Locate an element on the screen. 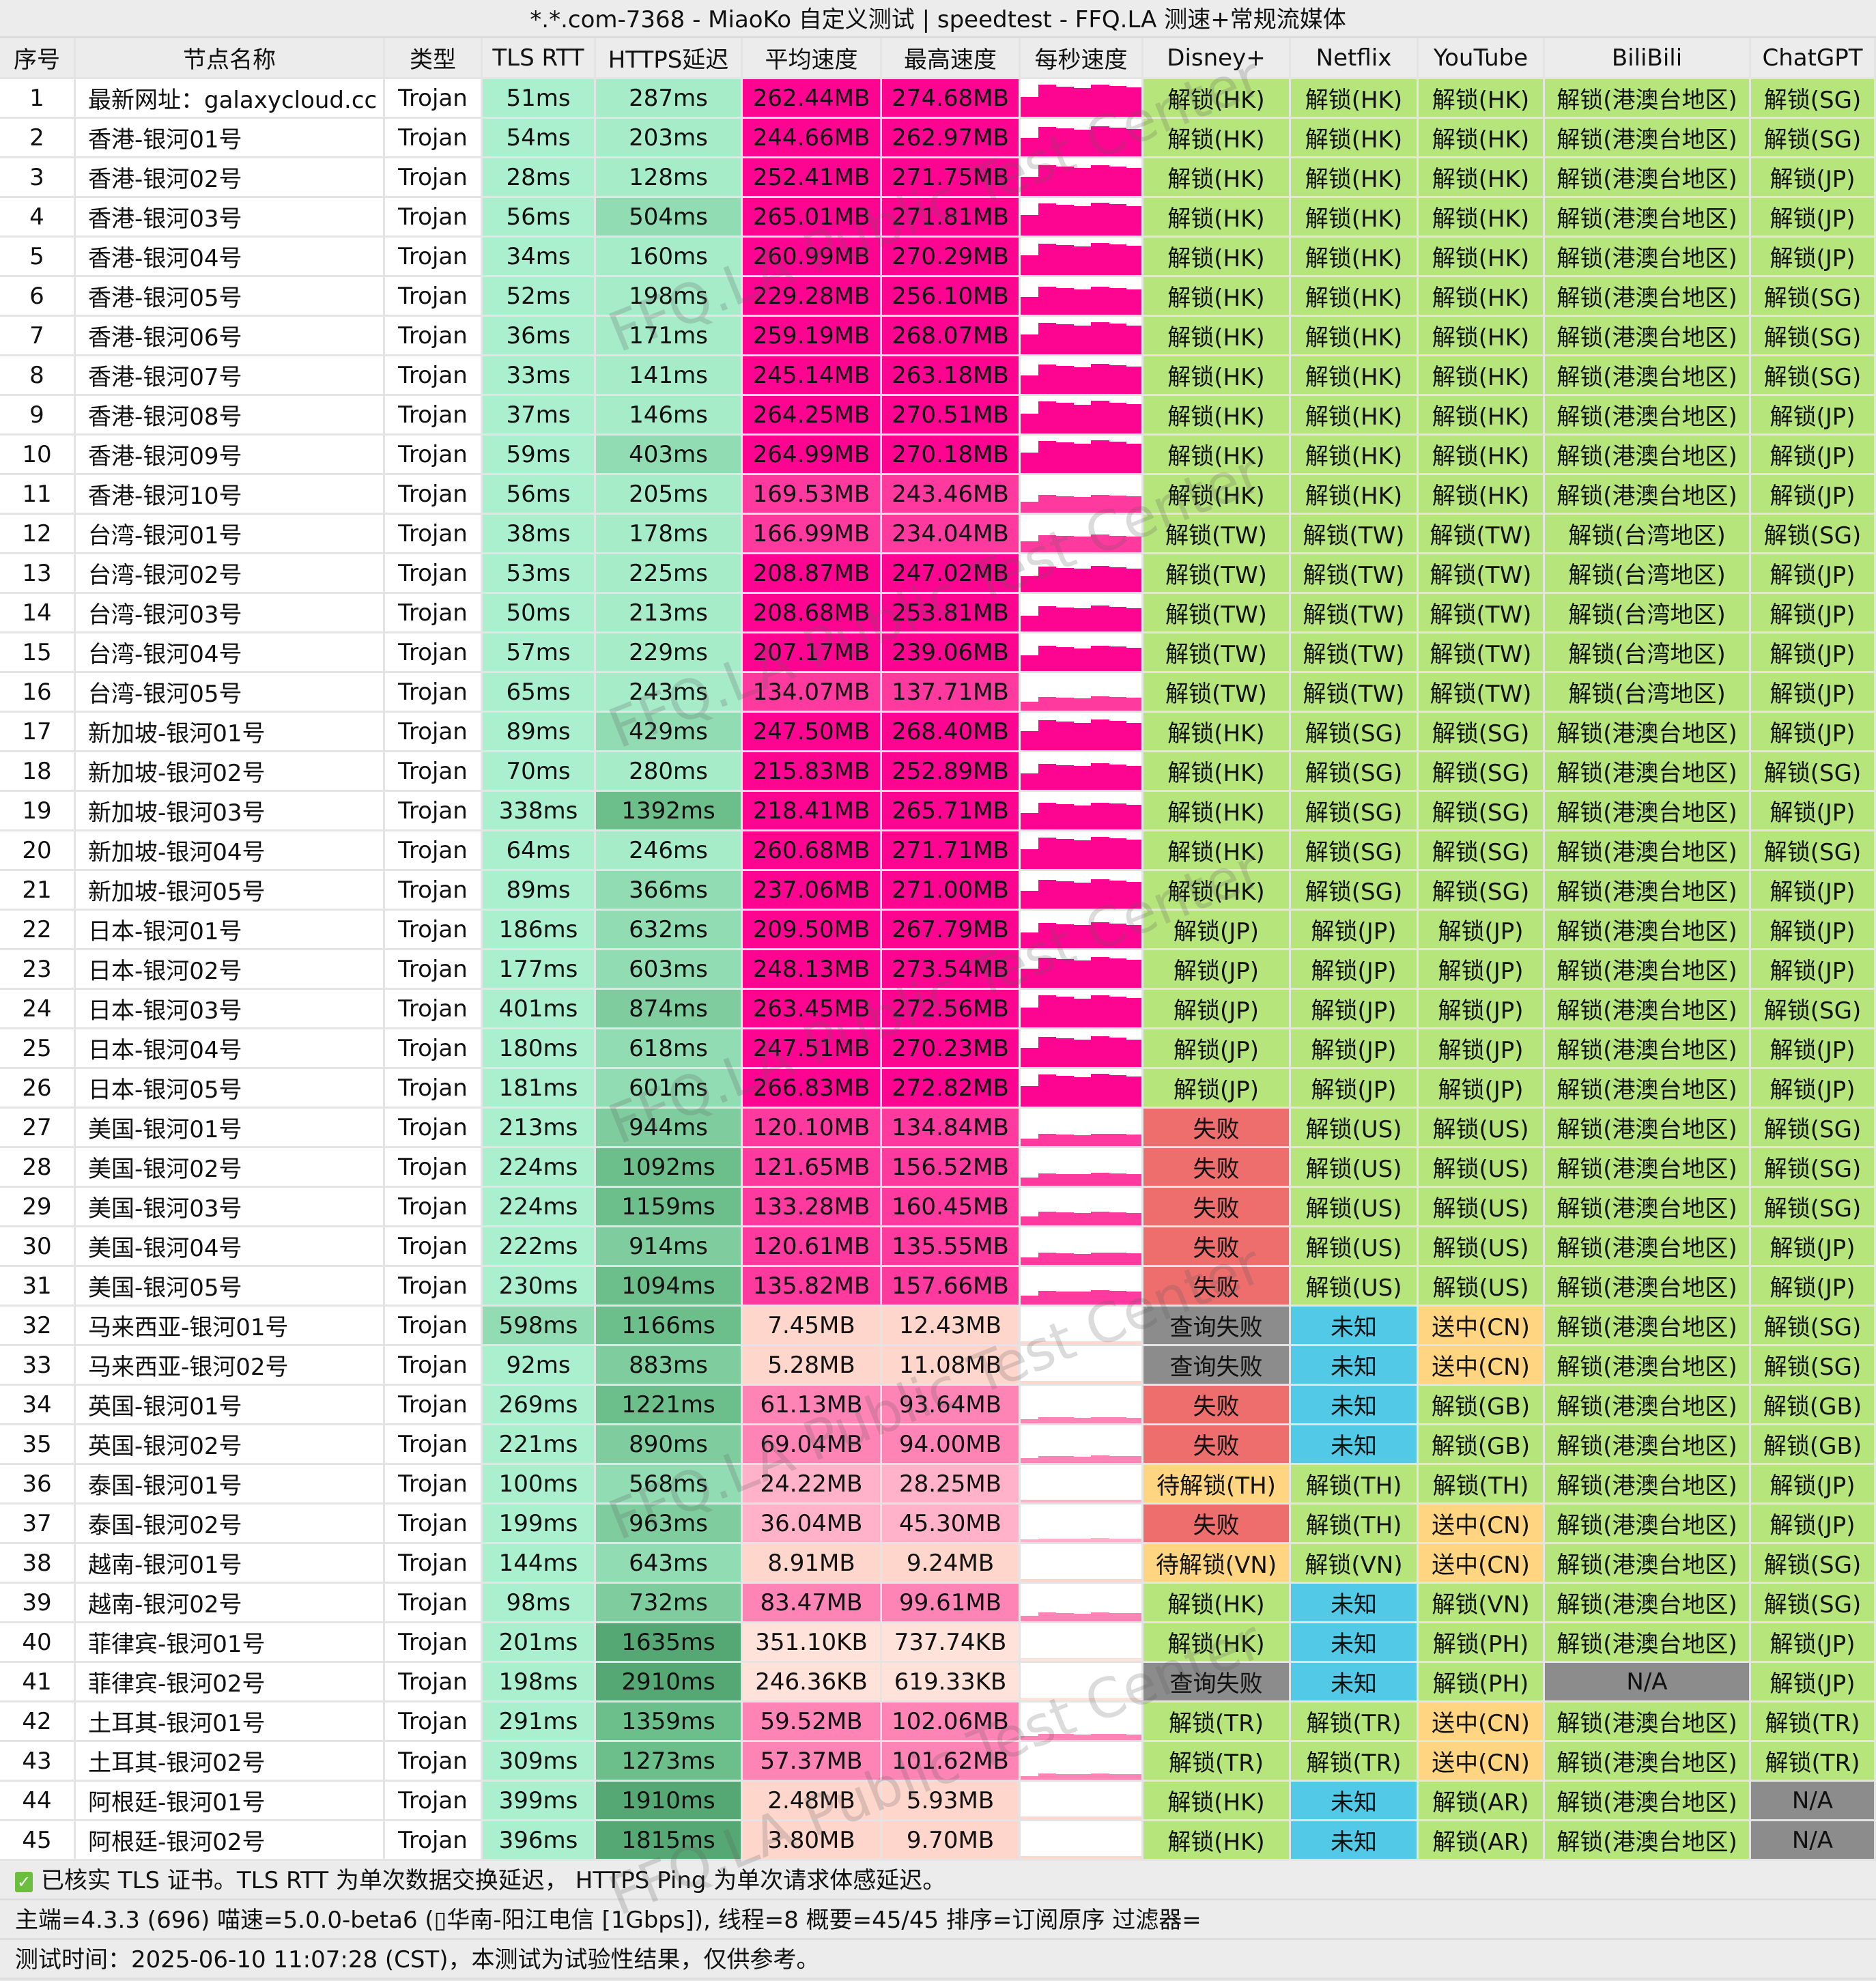 The height and width of the screenshot is (1981, 1876). cell-netflix: 解锁(HK) is located at coordinates (1355, 99).